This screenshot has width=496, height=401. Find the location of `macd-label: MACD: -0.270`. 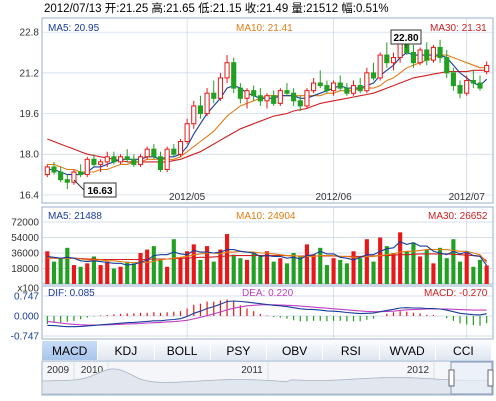

macd-label: MACD: -0.270 is located at coordinates (456, 293).